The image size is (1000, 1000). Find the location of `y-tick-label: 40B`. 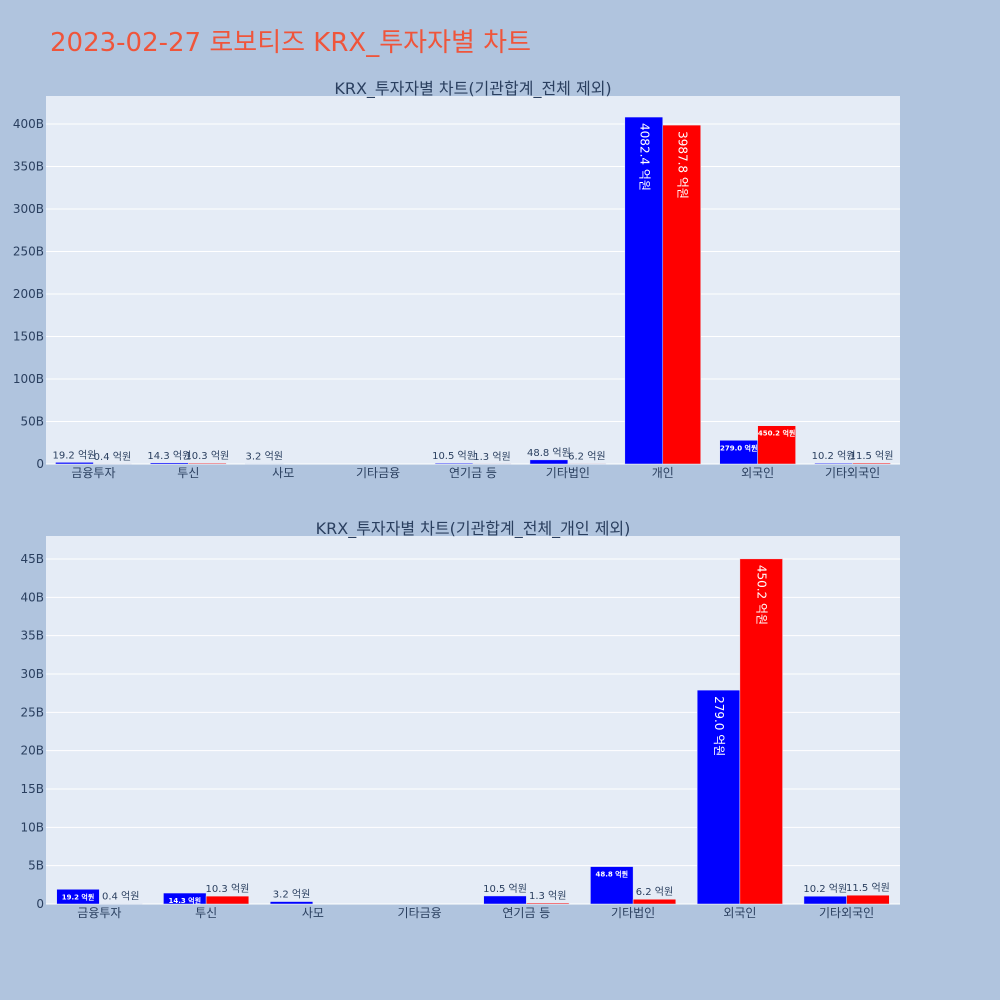

y-tick-label: 40B is located at coordinates (32, 597).